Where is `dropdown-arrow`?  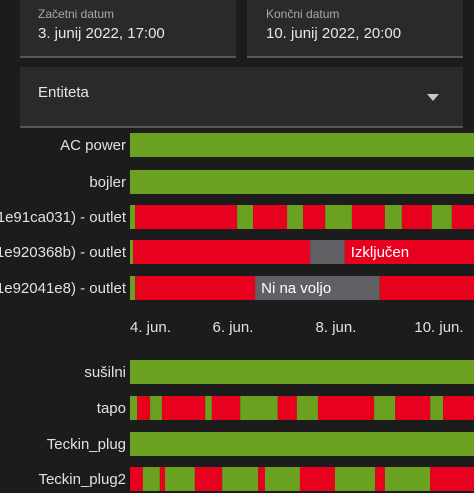
dropdown-arrow is located at coordinates (433, 97).